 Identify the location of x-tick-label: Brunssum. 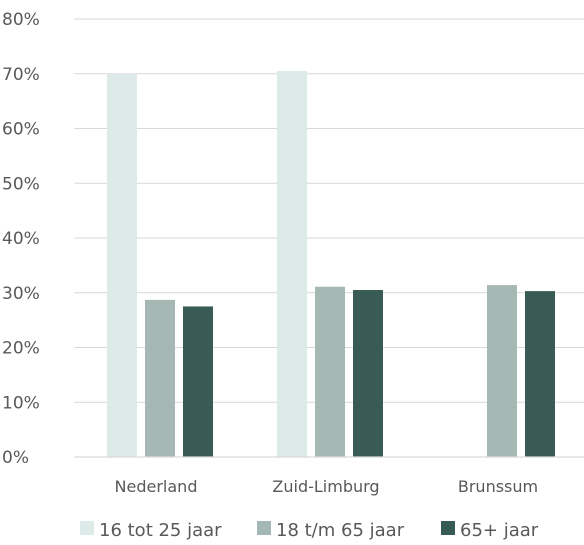
(498, 486).